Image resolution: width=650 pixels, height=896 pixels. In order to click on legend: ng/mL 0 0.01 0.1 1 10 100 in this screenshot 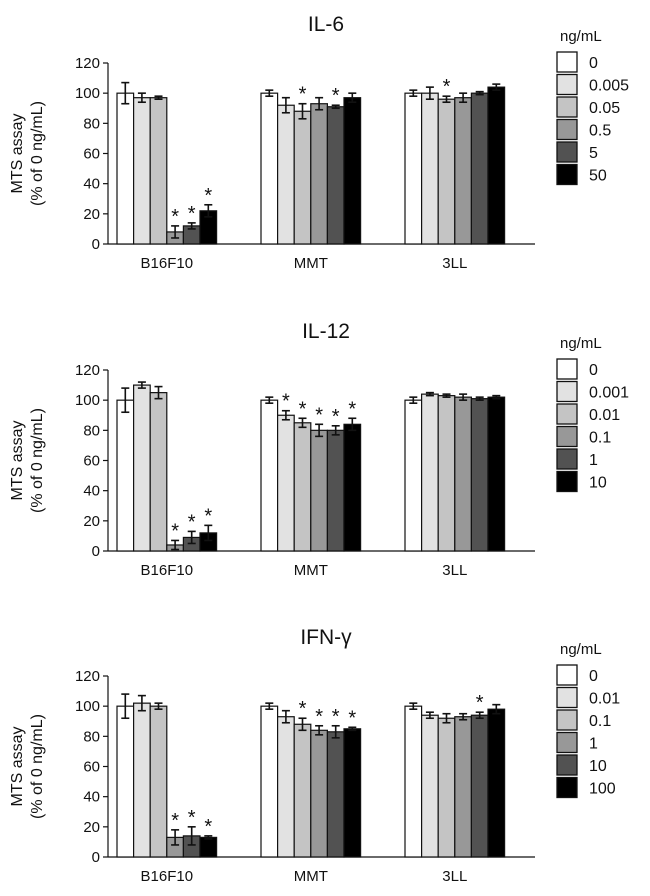, I will do `click(588, 720)`.